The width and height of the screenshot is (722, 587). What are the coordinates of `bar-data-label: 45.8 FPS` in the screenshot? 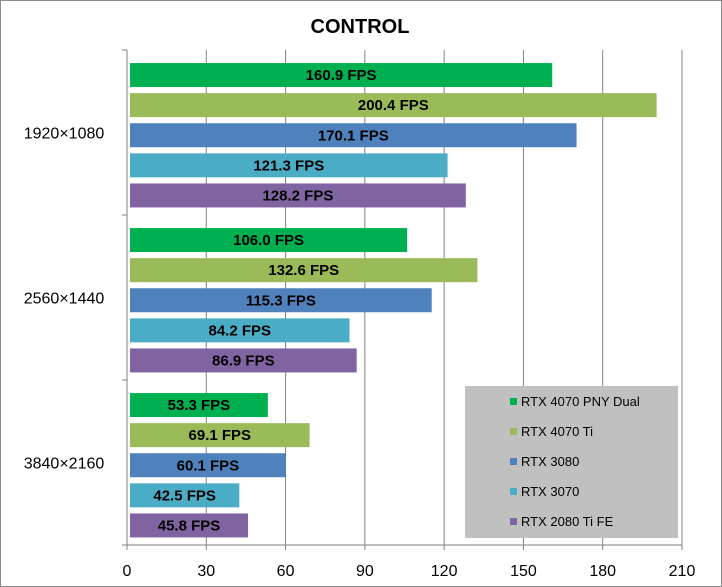 It's located at (189, 525).